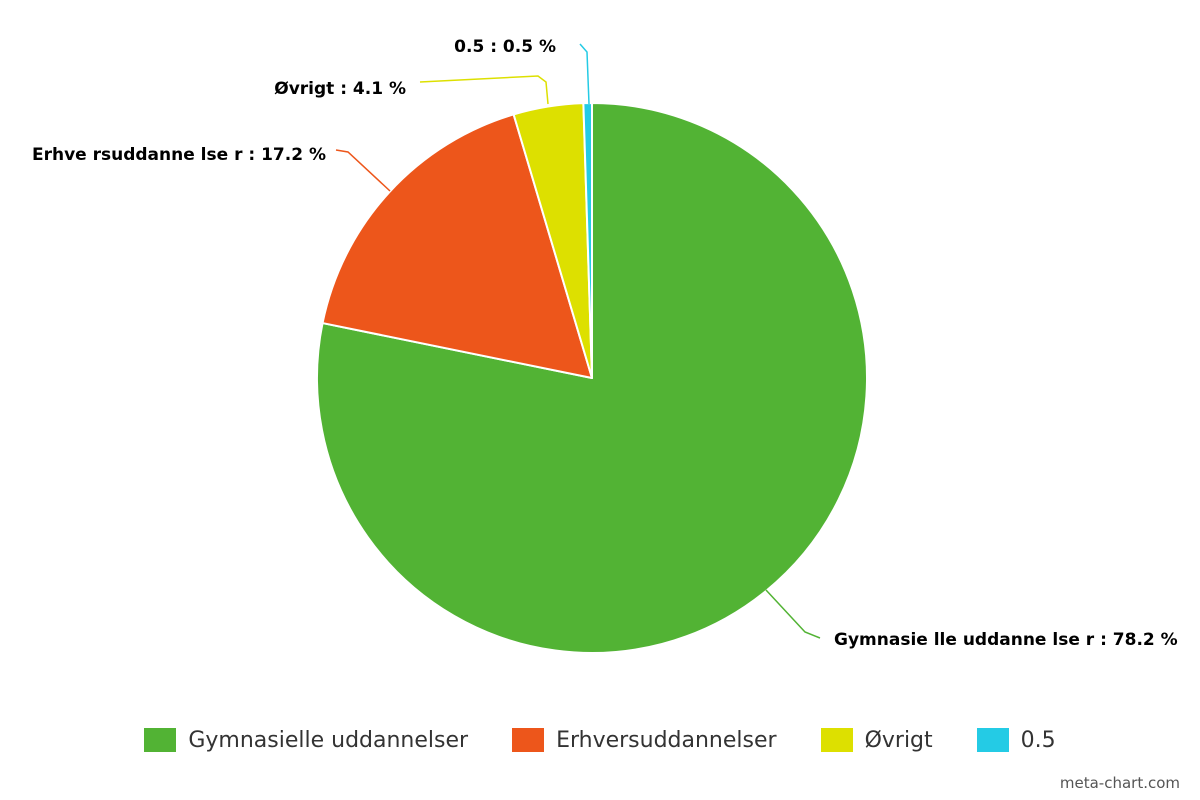  Describe the element at coordinates (1119, 783) in the screenshot. I see `credit-text: meta-chart.com` at that location.